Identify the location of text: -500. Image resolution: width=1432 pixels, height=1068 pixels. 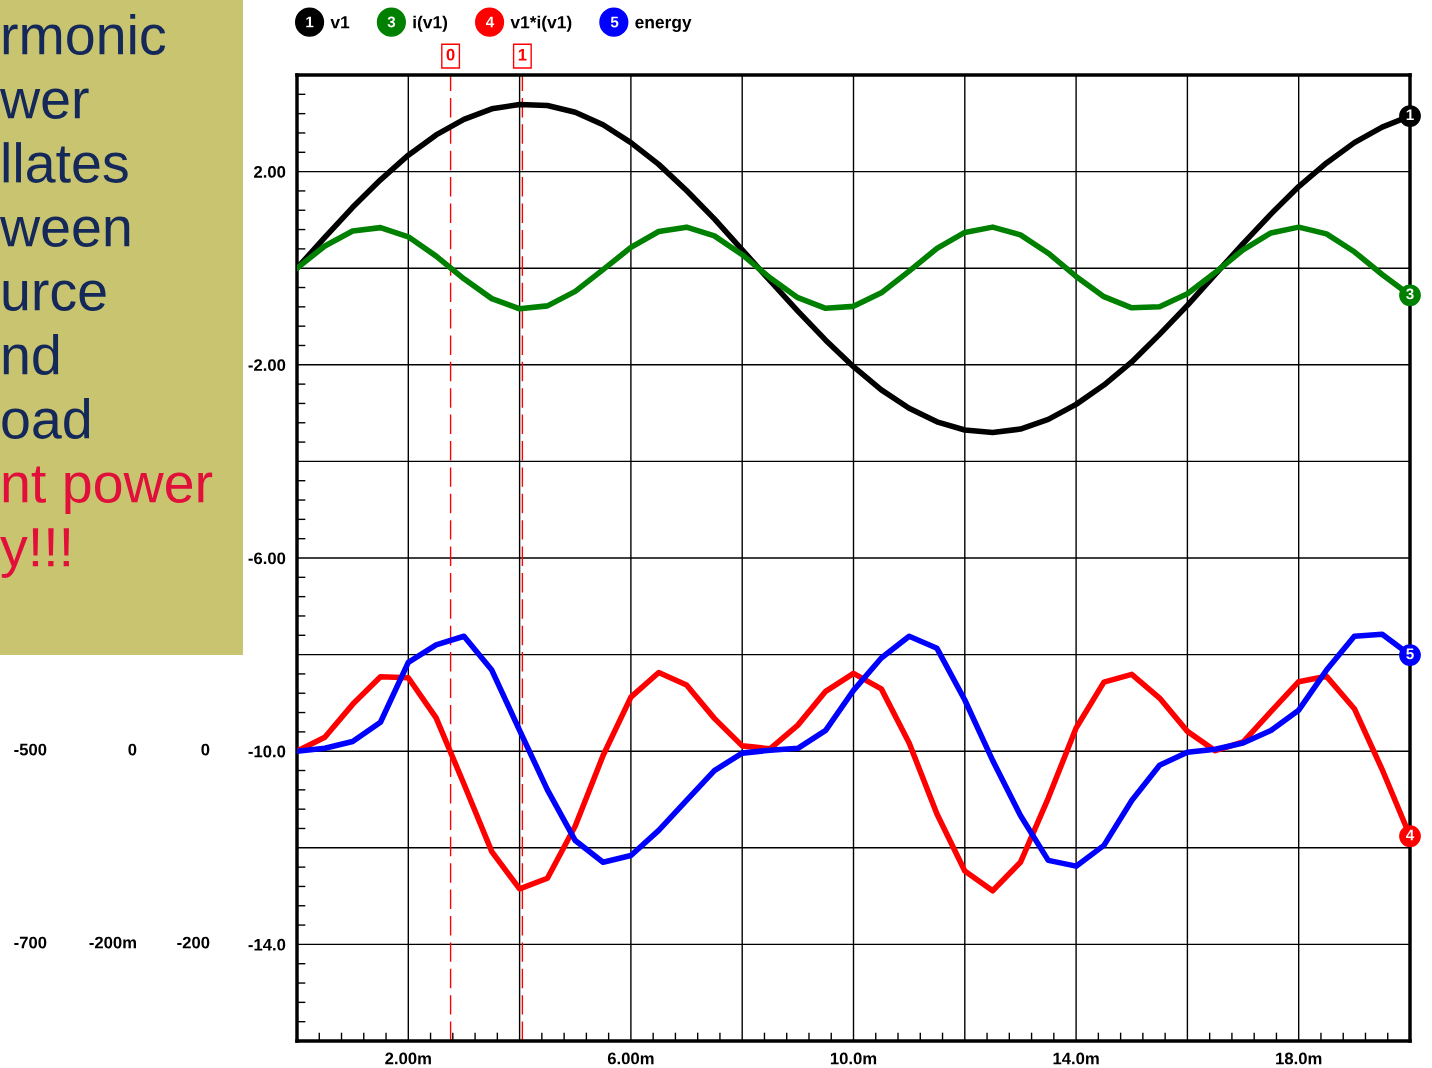
(30, 749).